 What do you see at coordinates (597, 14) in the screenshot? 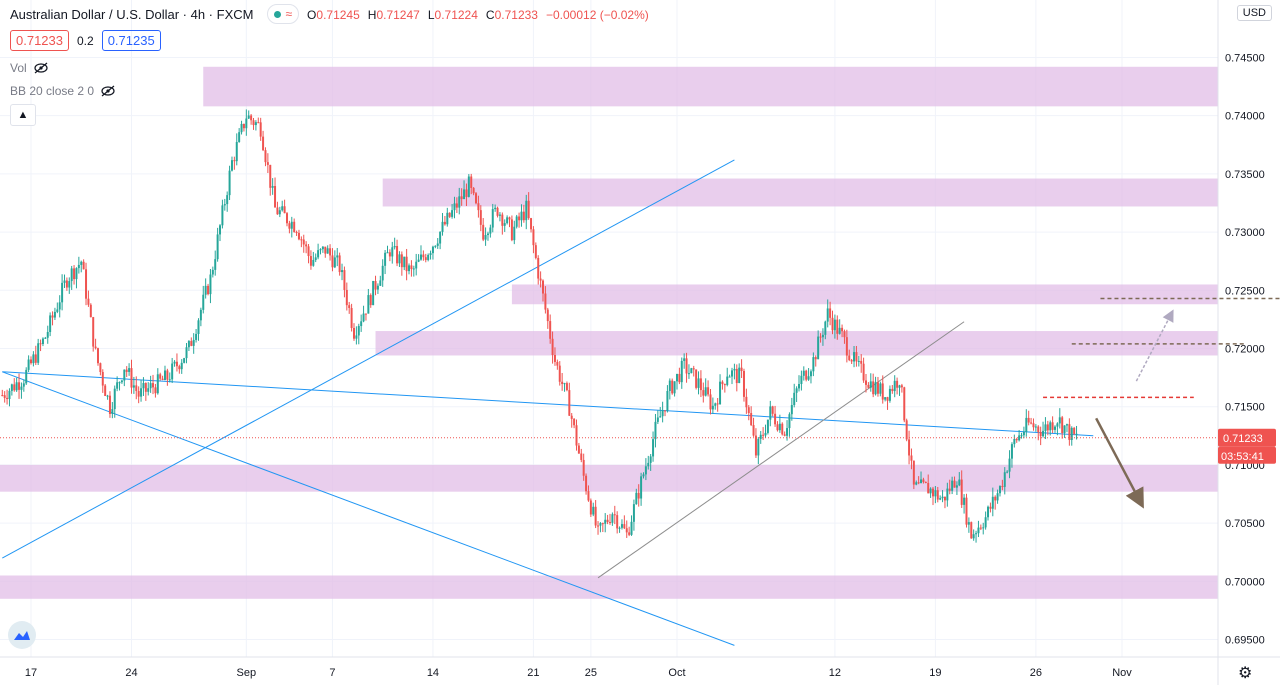
I see `ohlc-item: −0.00012 (−0.02%)` at bounding box center [597, 14].